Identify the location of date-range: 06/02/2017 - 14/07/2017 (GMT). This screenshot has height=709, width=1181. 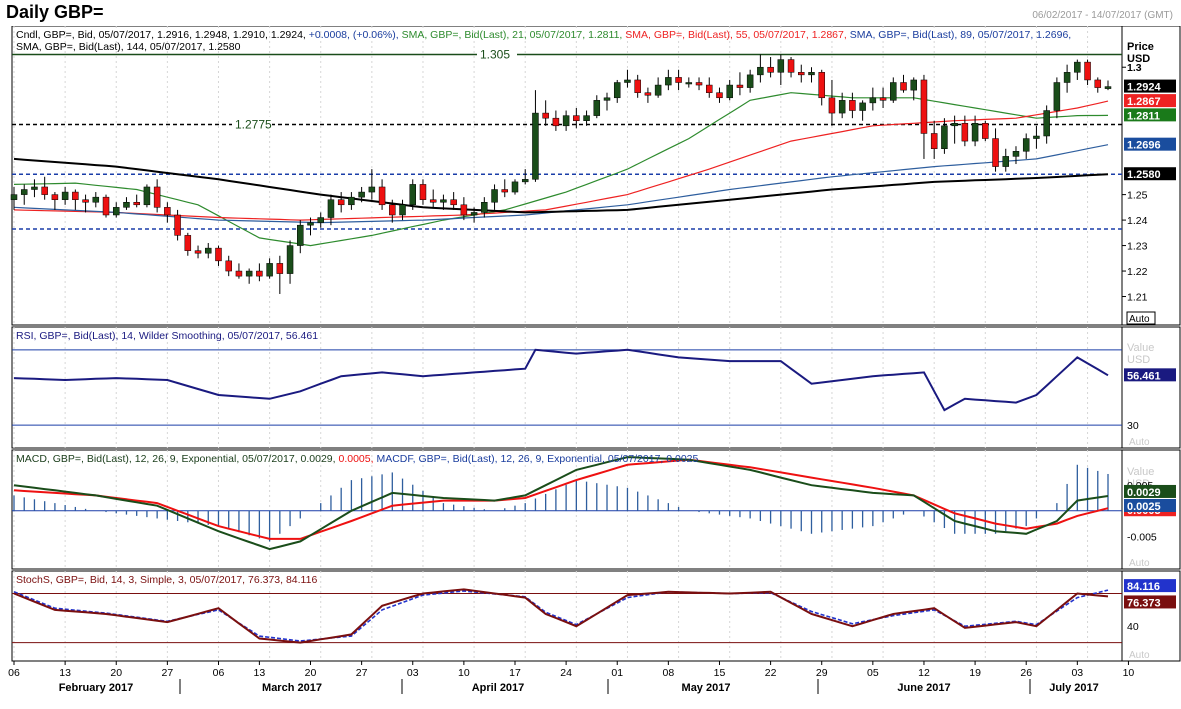
(1102, 15).